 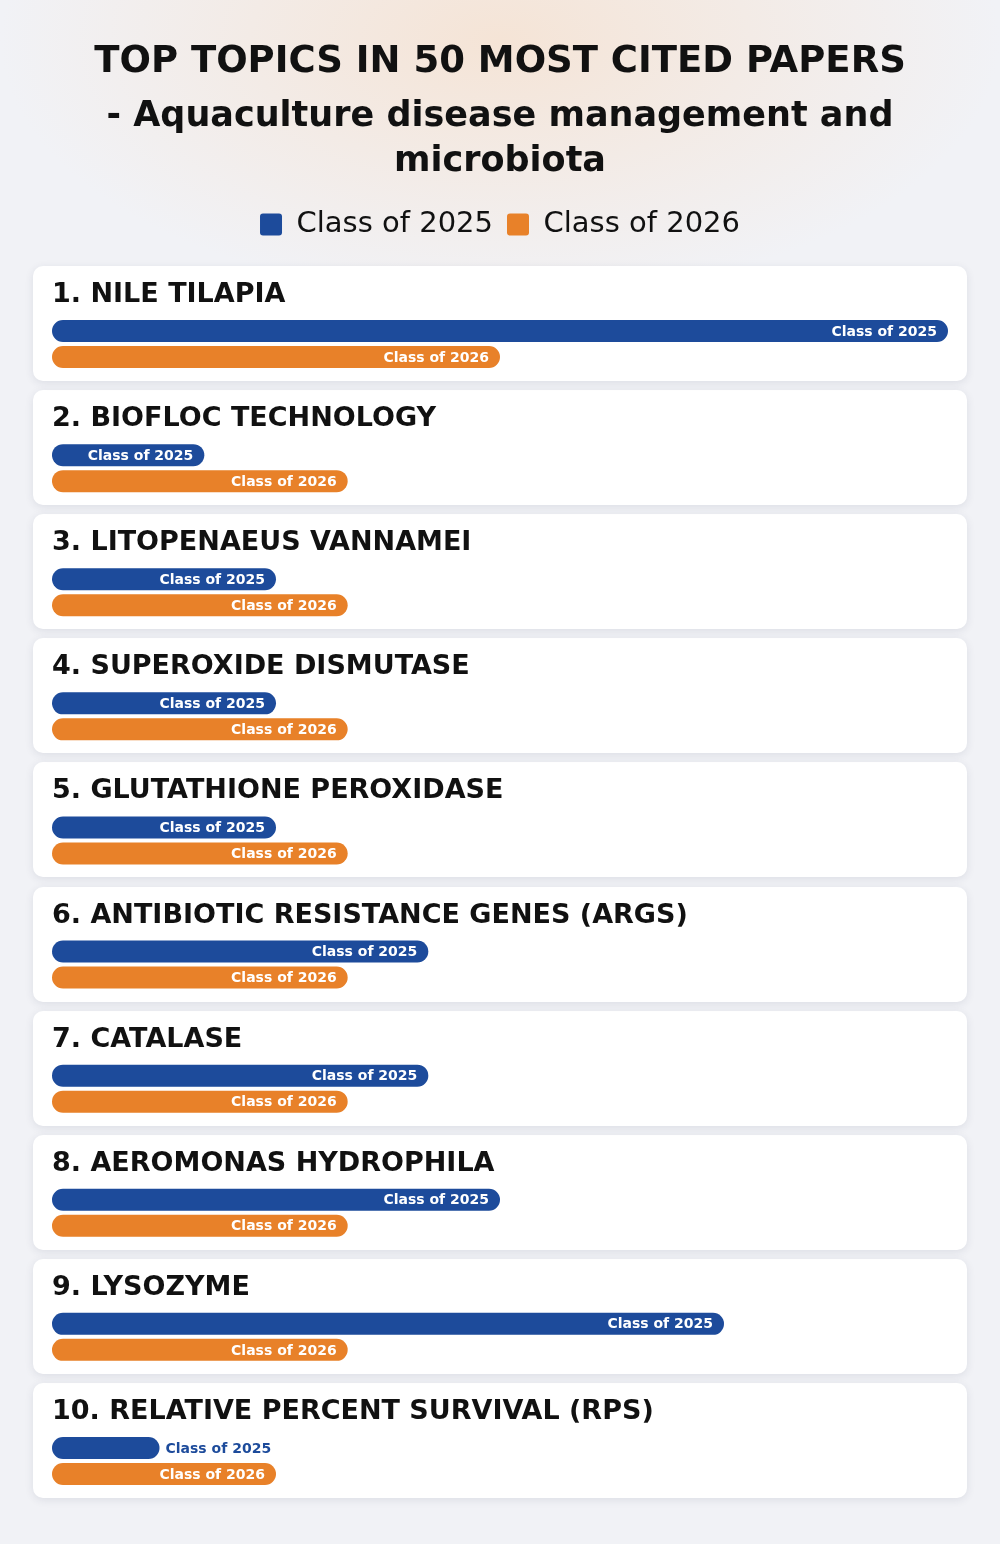 What do you see at coordinates (353, 1409) in the screenshot?
I see `y-tick-label: 10. RELATIVE PERCENT SURVIVAL (RPS)` at bounding box center [353, 1409].